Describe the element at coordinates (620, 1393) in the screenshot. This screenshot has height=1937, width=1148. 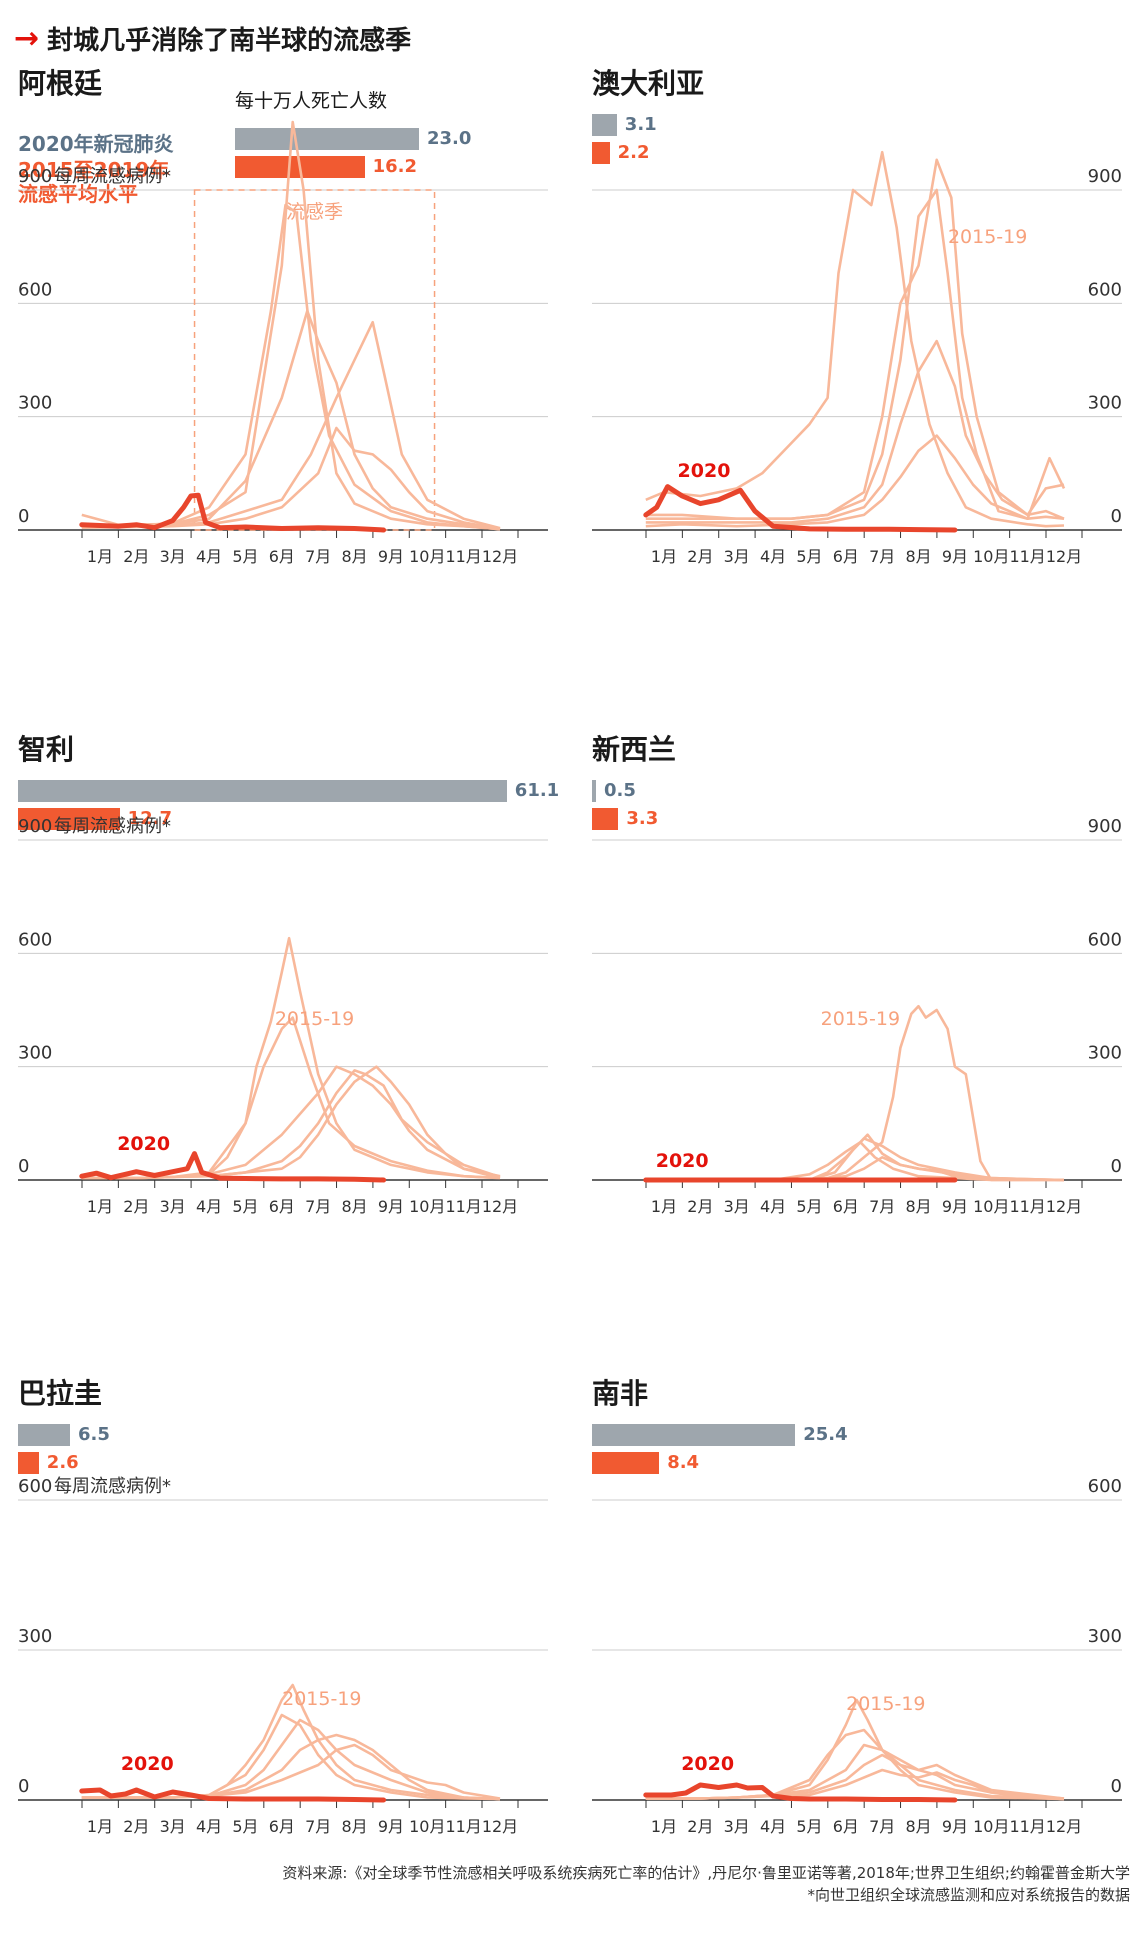
I see `country-name: 南非` at that location.